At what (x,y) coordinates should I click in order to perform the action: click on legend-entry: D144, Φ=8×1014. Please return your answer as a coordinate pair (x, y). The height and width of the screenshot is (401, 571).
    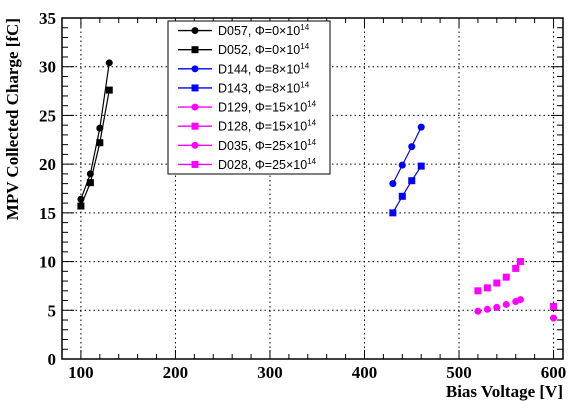
    Looking at the image, I should click on (244, 68).